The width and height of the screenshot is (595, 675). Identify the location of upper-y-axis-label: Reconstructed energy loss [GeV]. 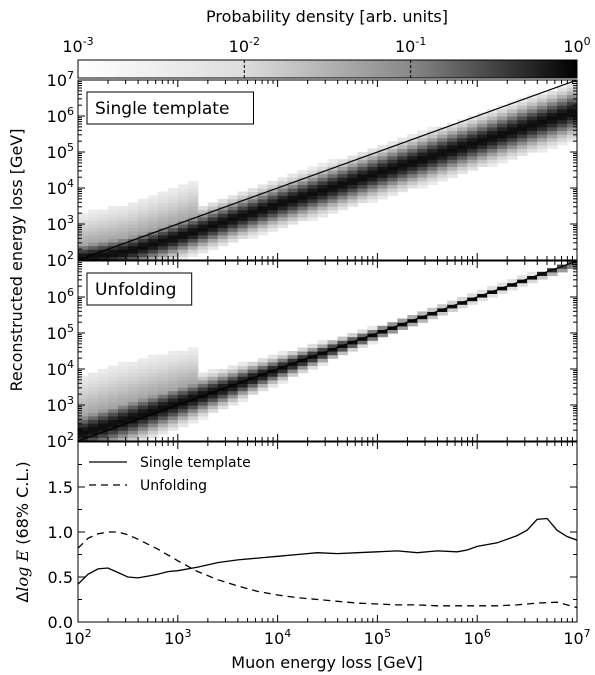
(16, 260).